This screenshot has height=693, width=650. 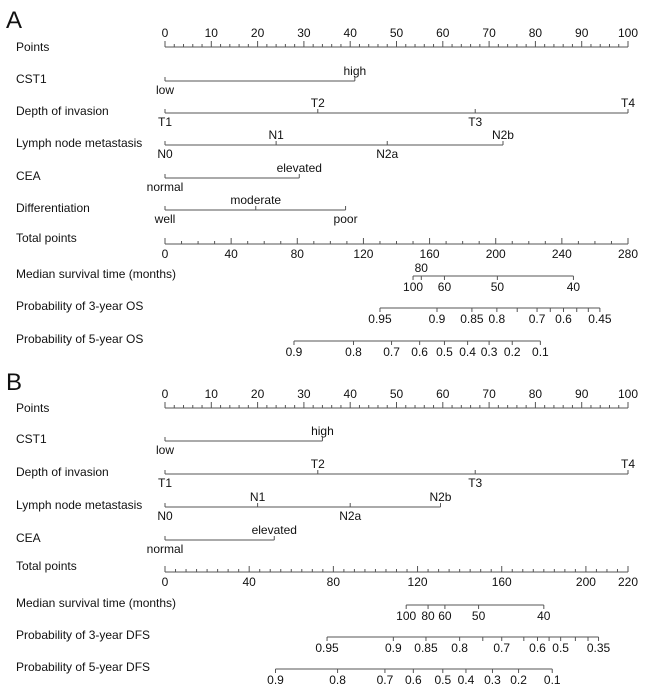 I want to click on outcome-tick-label: 0.95, so click(x=327, y=648).